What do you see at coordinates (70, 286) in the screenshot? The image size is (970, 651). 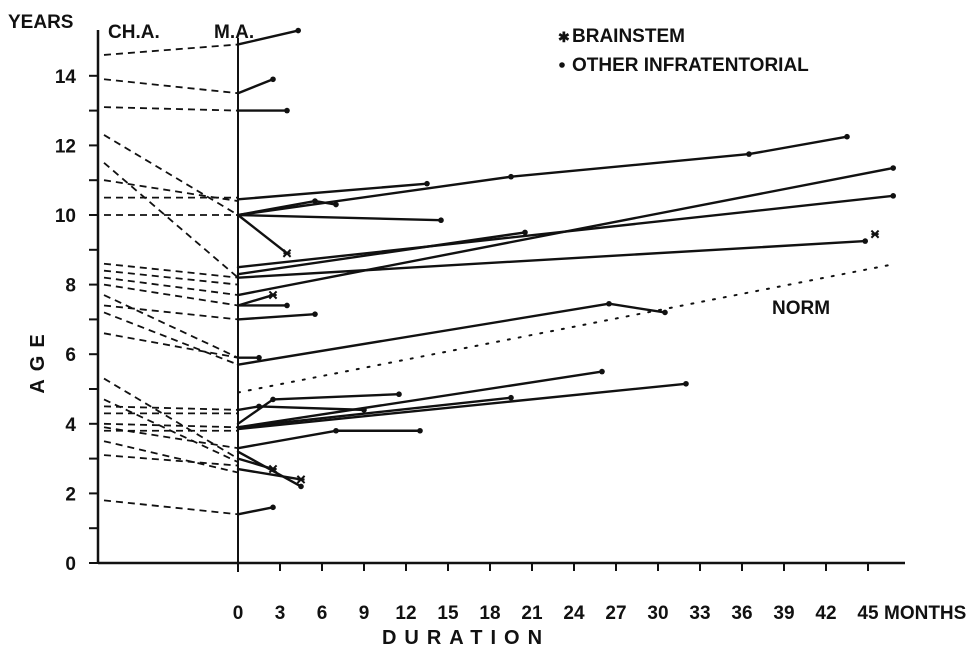 I see `y-tick-label: 8` at bounding box center [70, 286].